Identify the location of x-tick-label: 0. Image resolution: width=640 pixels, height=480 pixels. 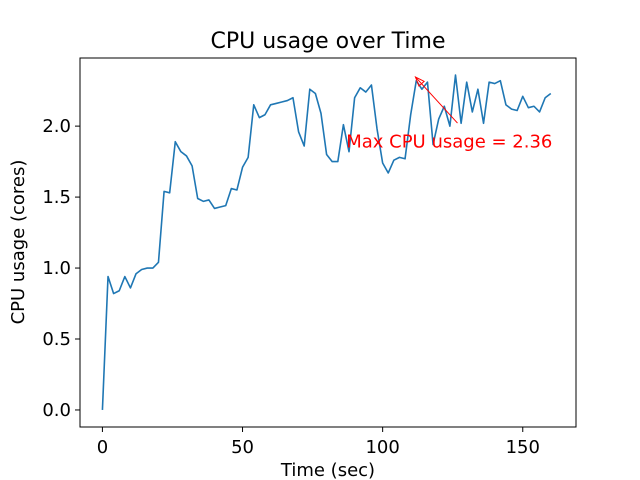
(102, 447).